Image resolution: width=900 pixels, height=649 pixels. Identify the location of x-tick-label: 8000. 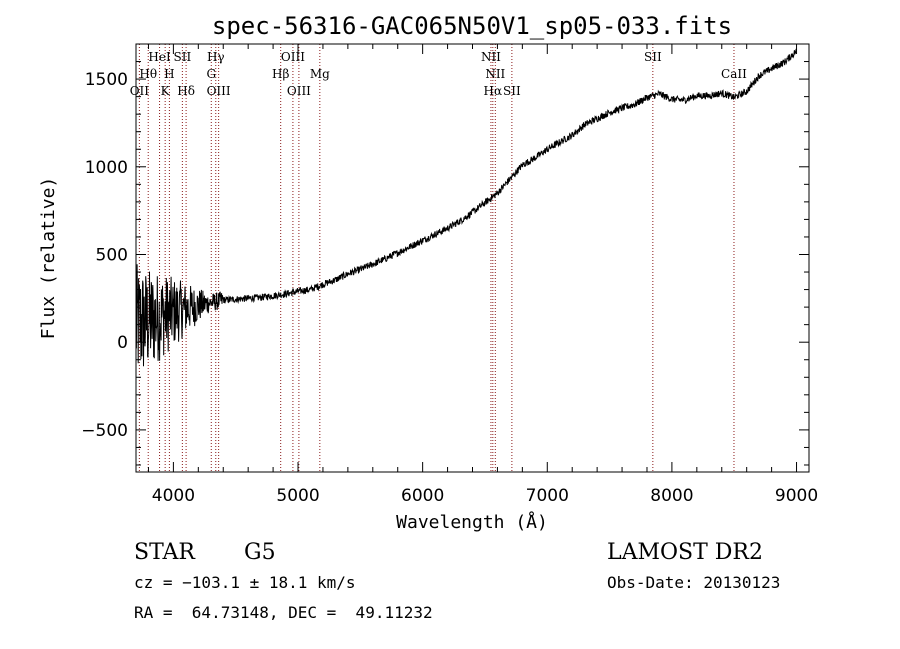
(671, 496).